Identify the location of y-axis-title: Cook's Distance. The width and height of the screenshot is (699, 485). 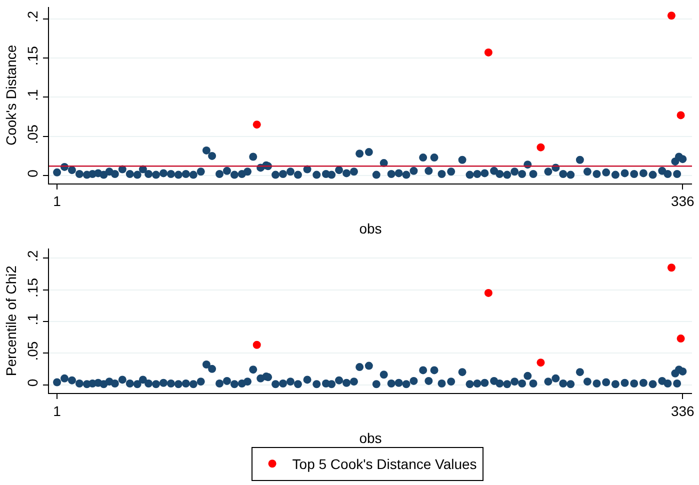
(11, 95).